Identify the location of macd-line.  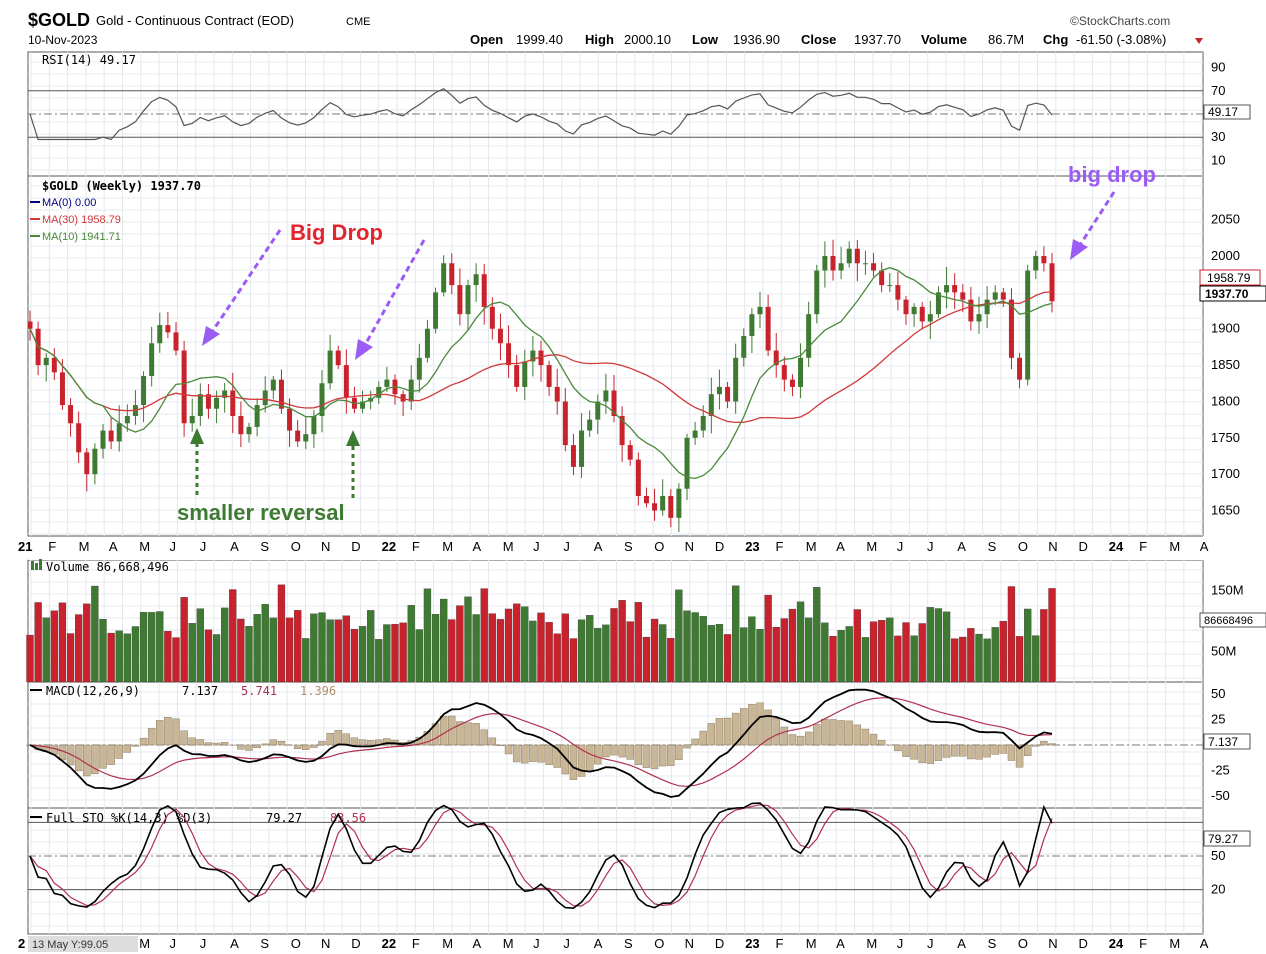
(541, 743).